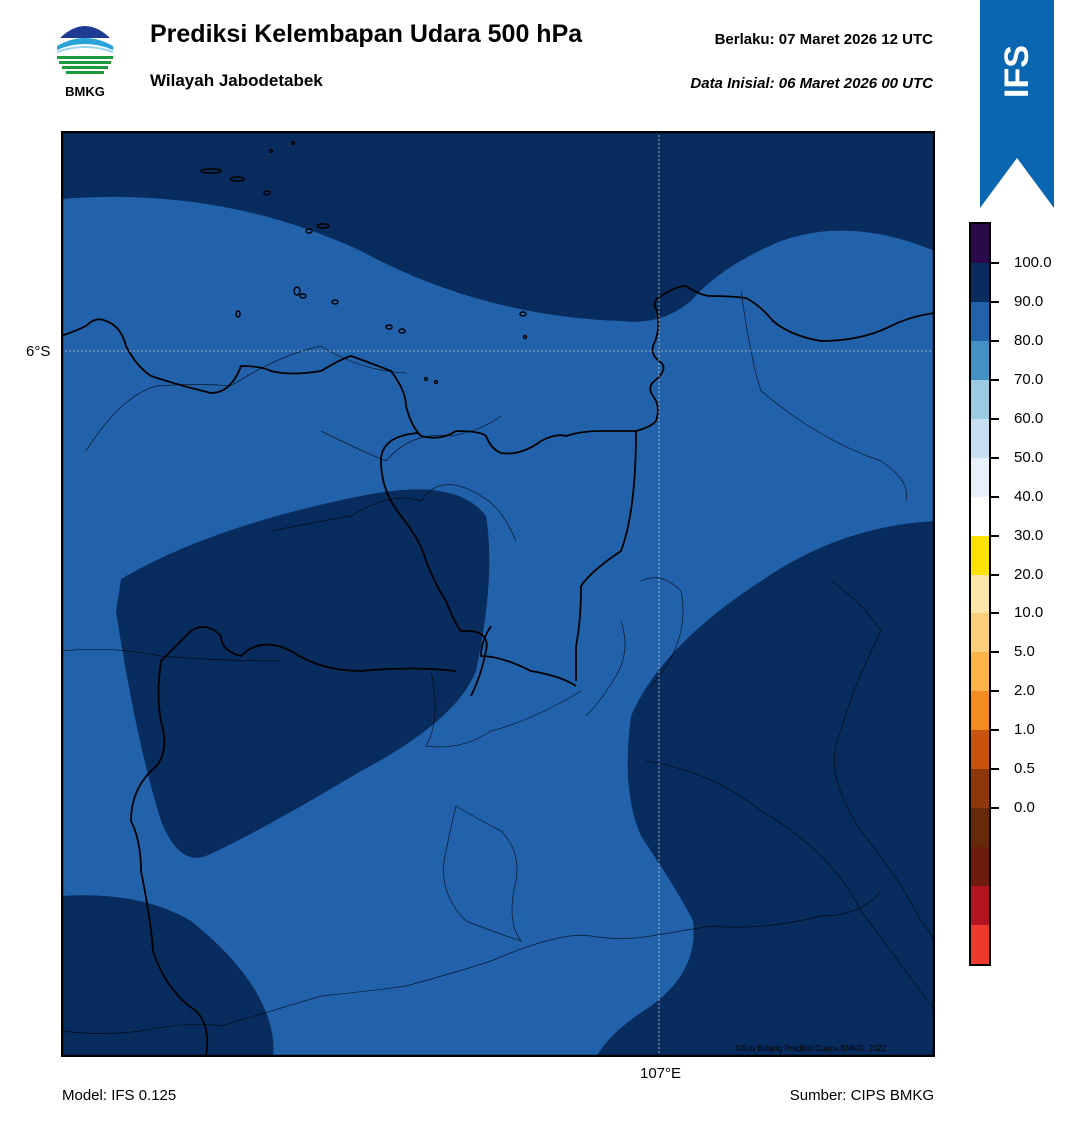 Image resolution: width=1081 pixels, height=1128 pixels. I want to click on colorbar-tick-label: 0.5, so click(1024, 769).